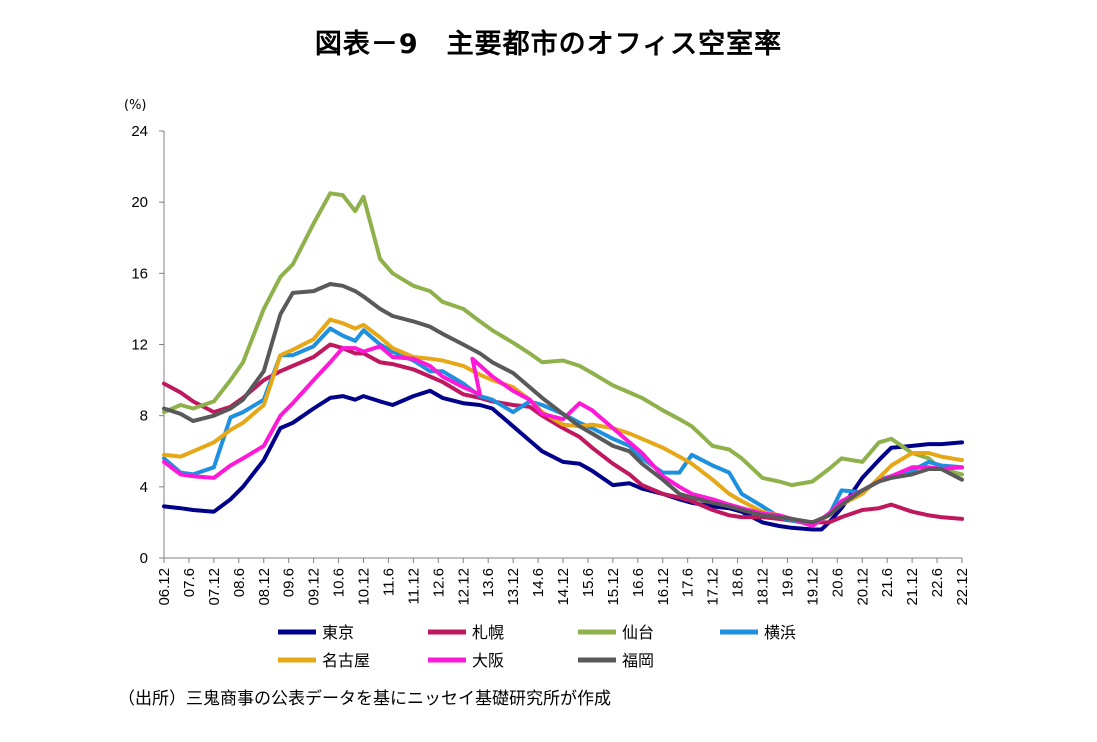 The height and width of the screenshot is (742, 1097). What do you see at coordinates (688, 582) in the screenshot?
I see `x-tick-label: 17.6` at bounding box center [688, 582].